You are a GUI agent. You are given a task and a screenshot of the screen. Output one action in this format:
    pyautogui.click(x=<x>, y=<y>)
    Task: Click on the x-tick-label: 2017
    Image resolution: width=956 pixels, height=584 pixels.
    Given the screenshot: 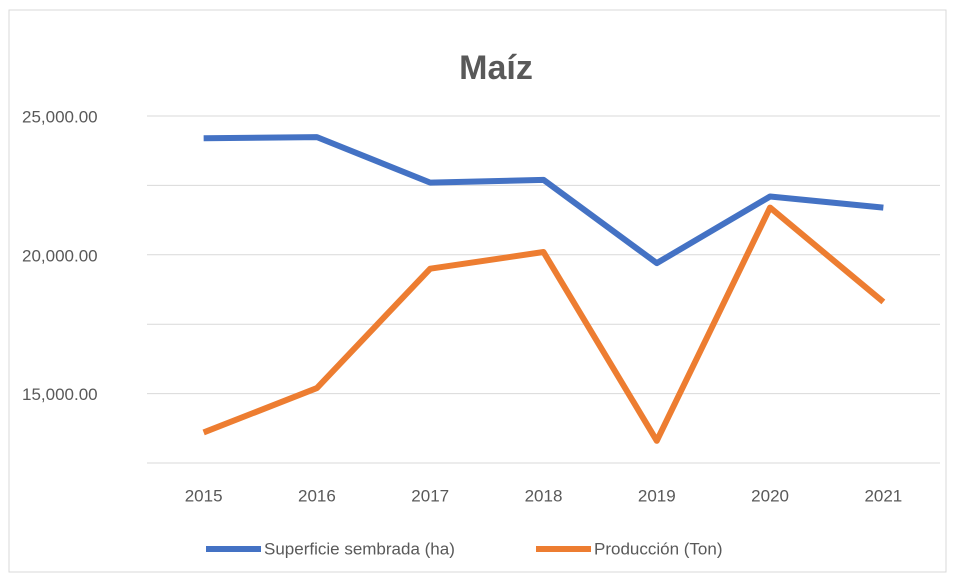 What is the action you would take?
    pyautogui.click(x=430, y=495)
    